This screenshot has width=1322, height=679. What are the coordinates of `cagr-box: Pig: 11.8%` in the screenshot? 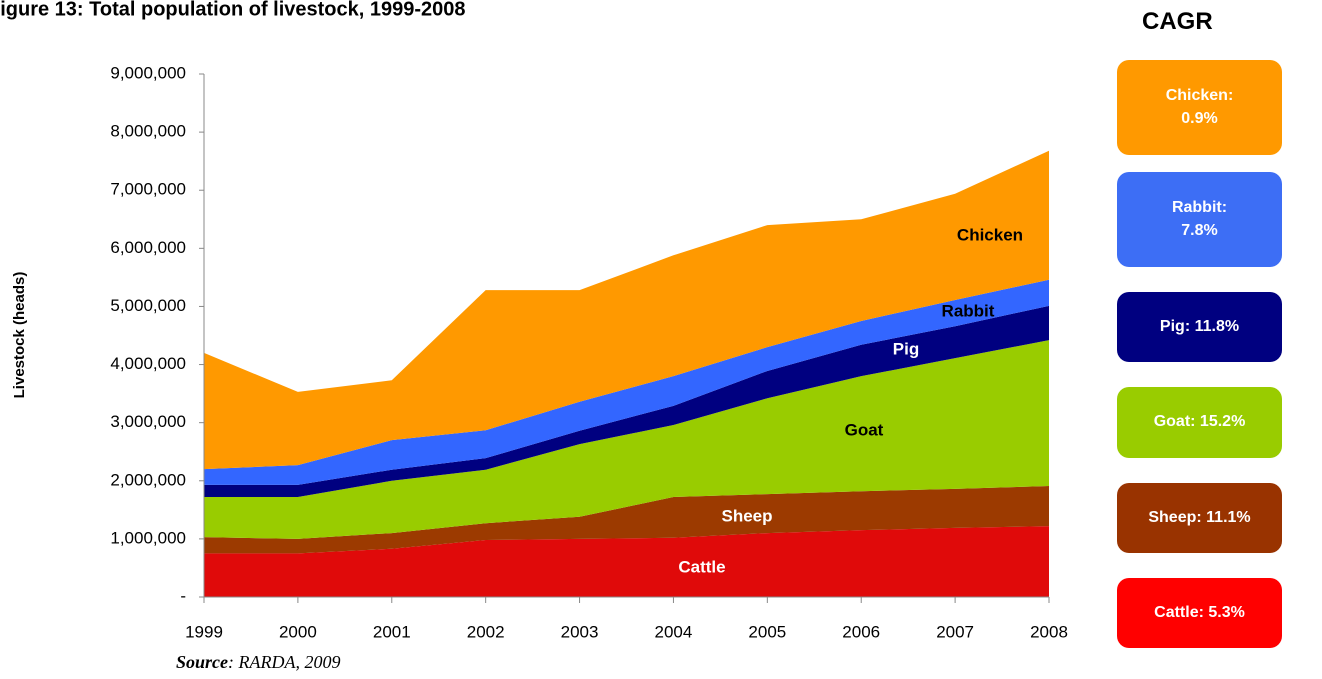 It's located at (1199, 327).